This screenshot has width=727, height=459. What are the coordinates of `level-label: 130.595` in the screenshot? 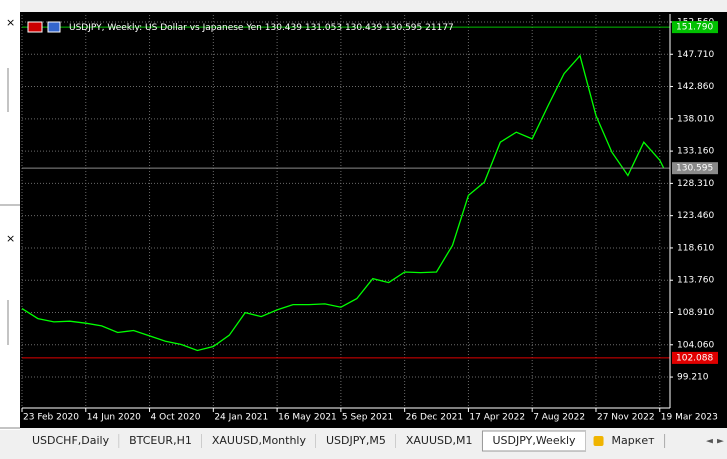 It's located at (694, 169).